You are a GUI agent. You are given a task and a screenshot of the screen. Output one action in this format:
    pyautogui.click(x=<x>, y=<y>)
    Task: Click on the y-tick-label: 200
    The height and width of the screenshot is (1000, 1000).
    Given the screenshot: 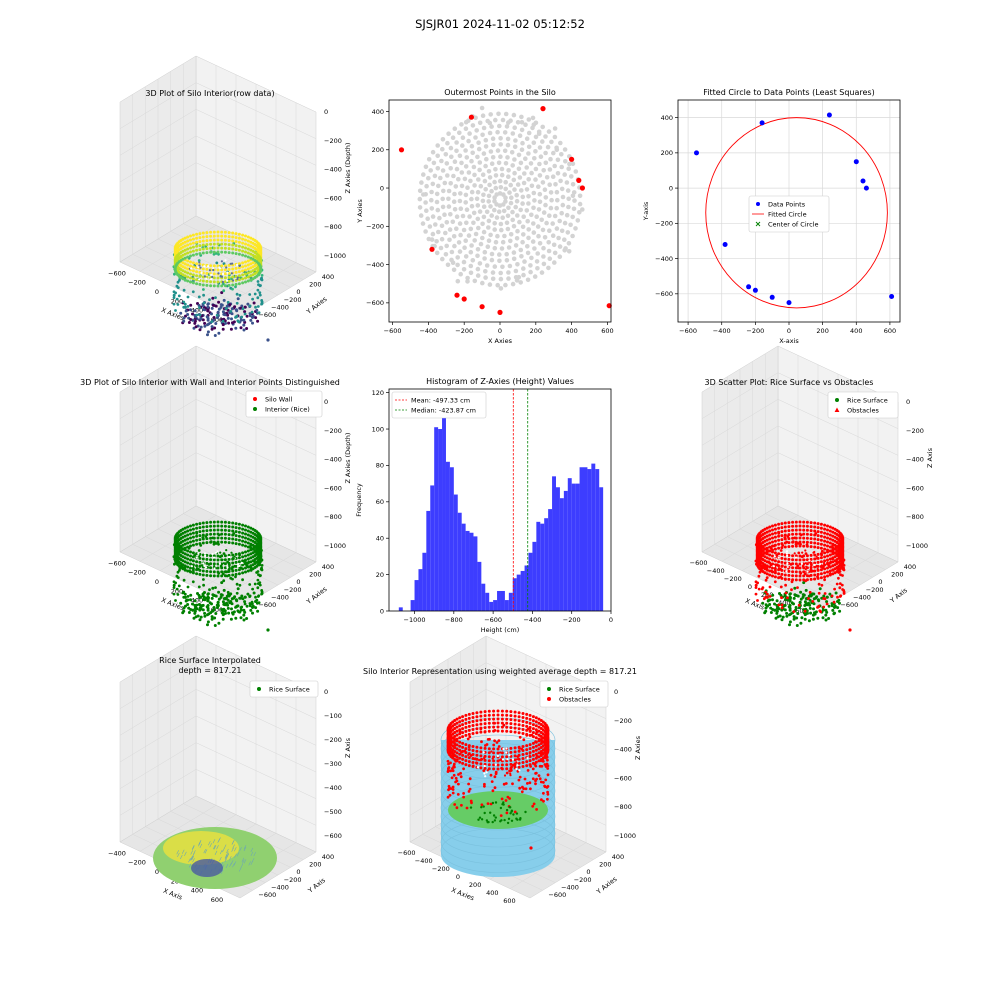 What is the action you would take?
    pyautogui.click(x=315, y=574)
    